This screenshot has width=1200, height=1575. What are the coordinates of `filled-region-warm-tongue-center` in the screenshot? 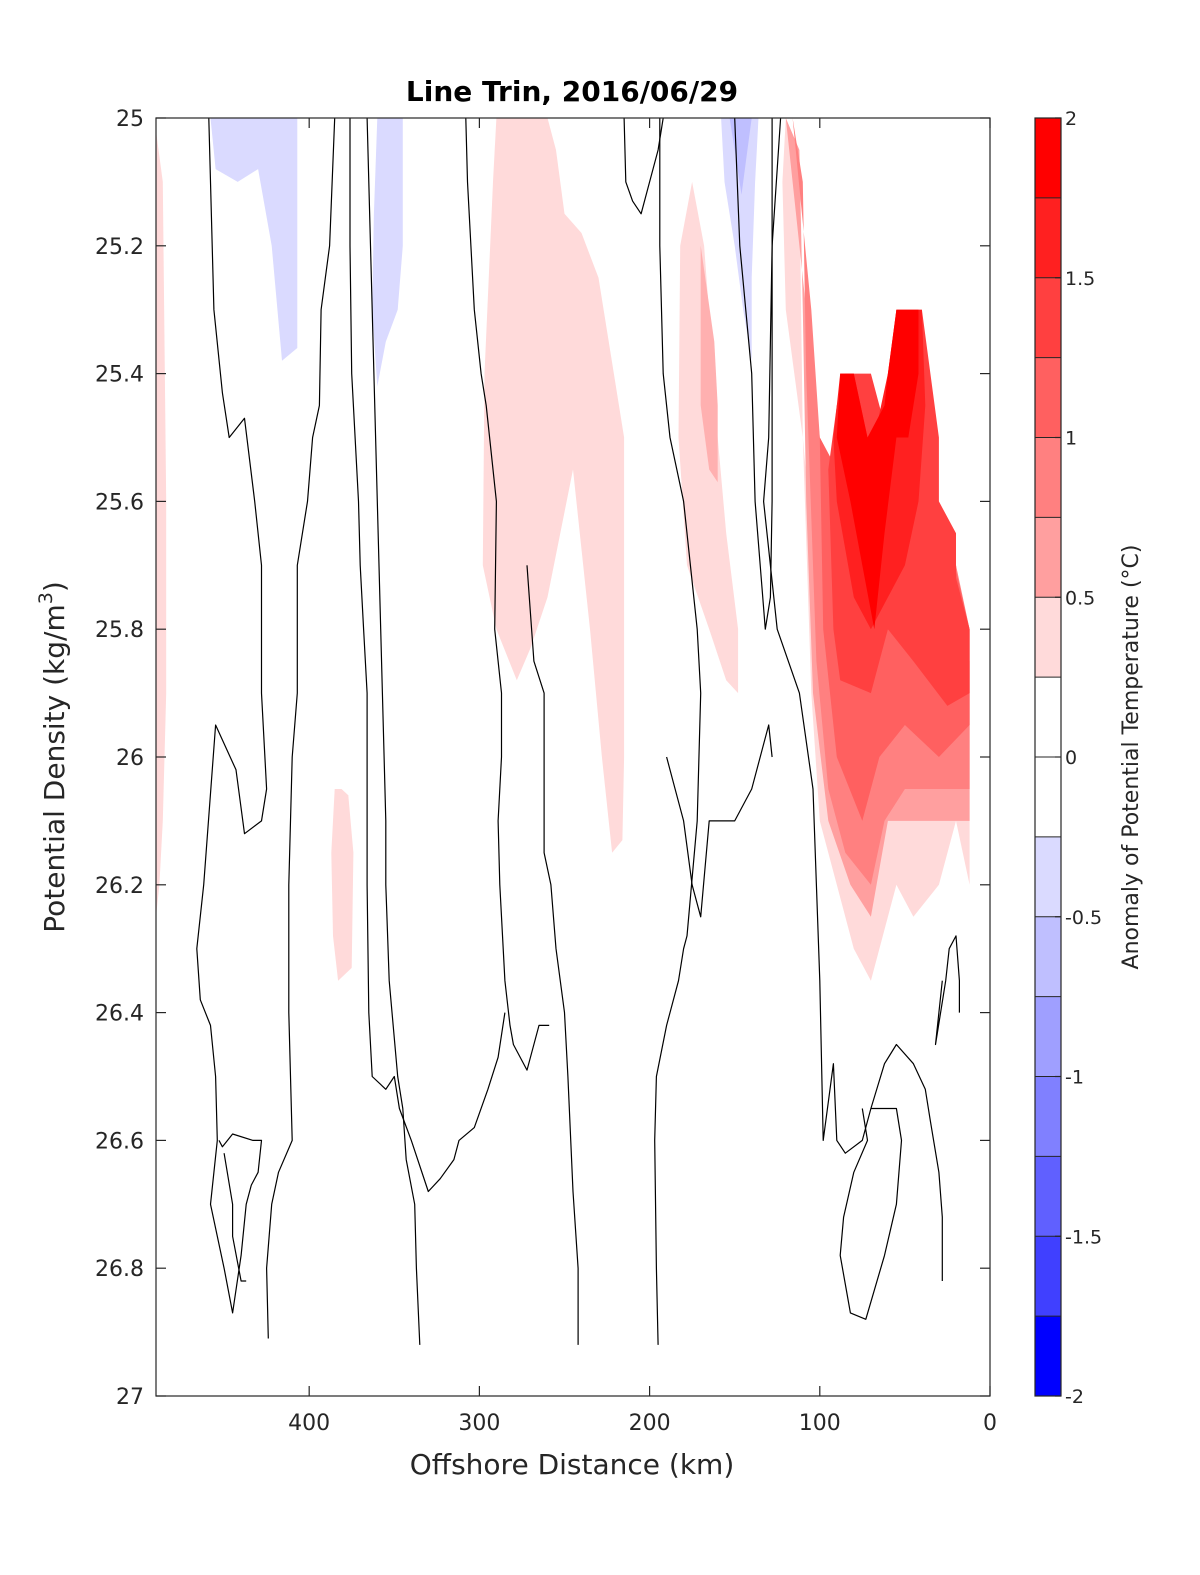 It's located at (553, 485).